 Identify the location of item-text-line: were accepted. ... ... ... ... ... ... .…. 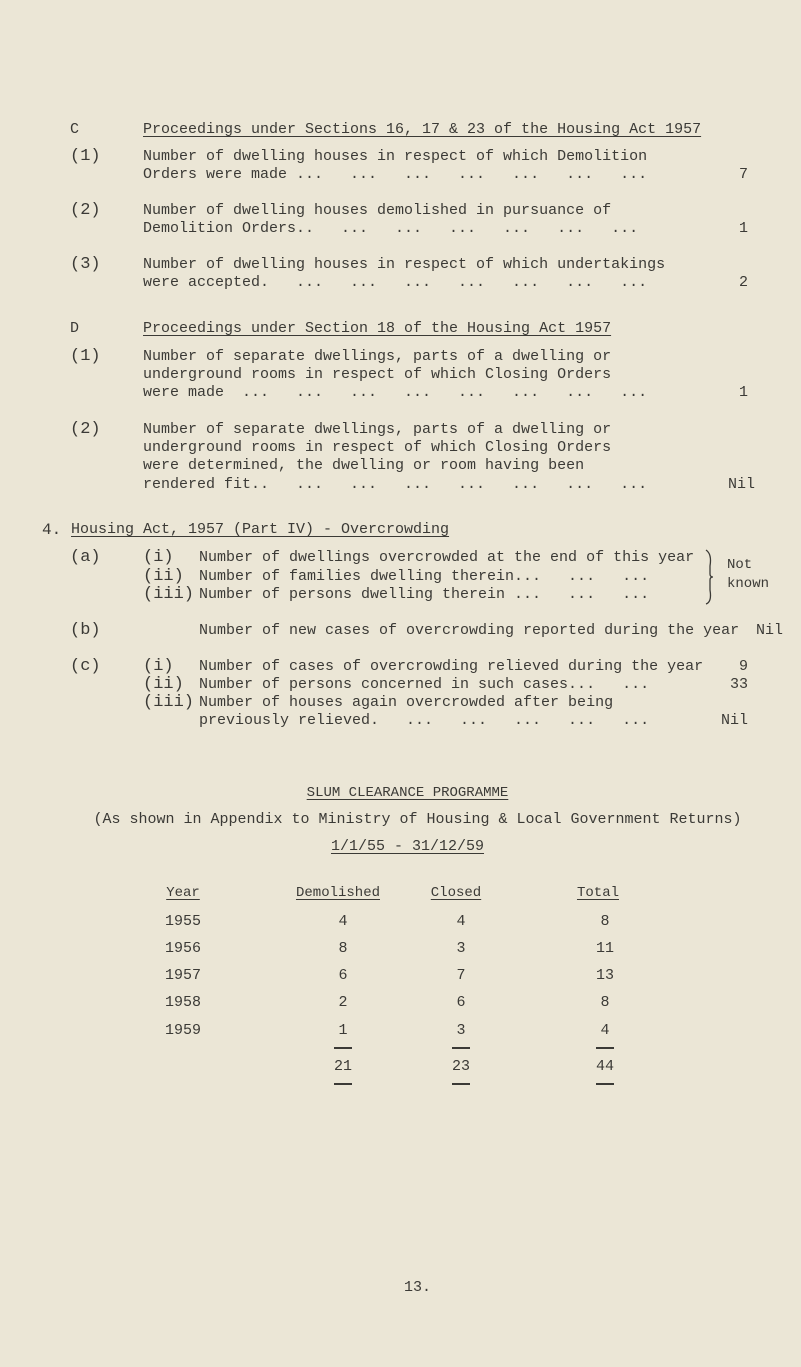
(395, 282).